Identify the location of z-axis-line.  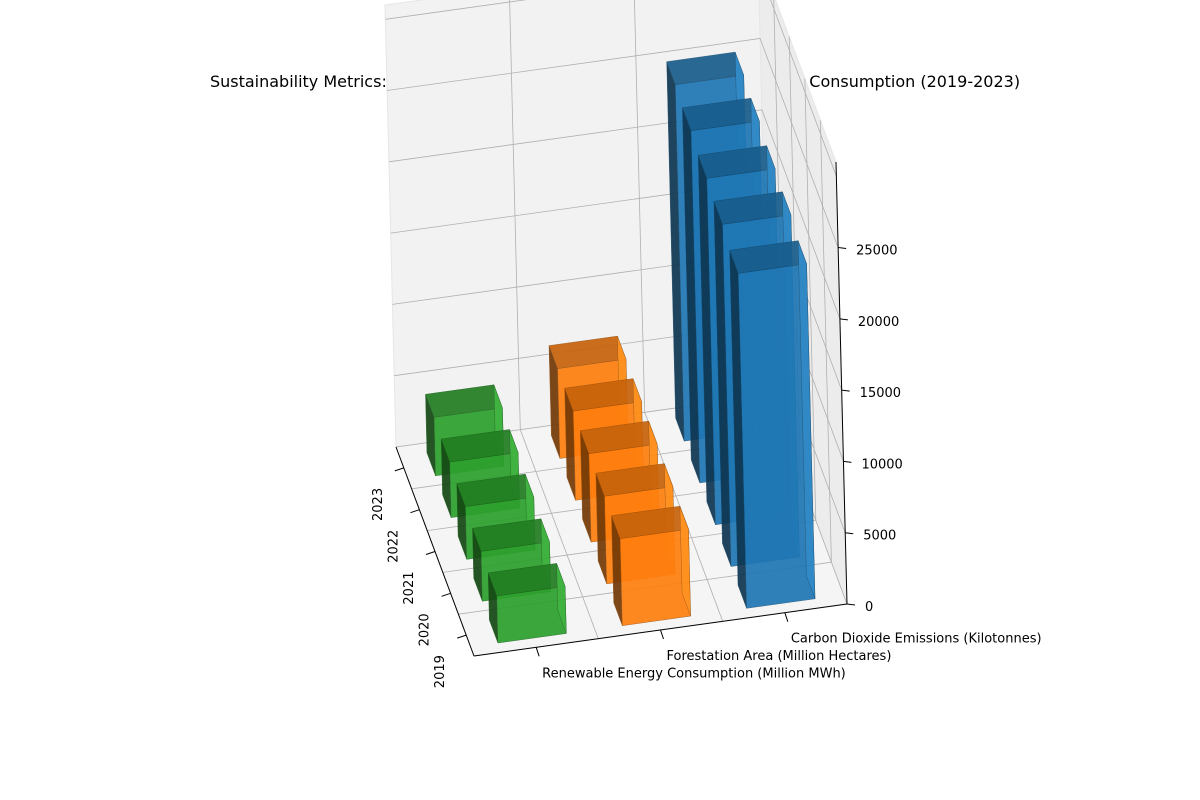
(841, 383).